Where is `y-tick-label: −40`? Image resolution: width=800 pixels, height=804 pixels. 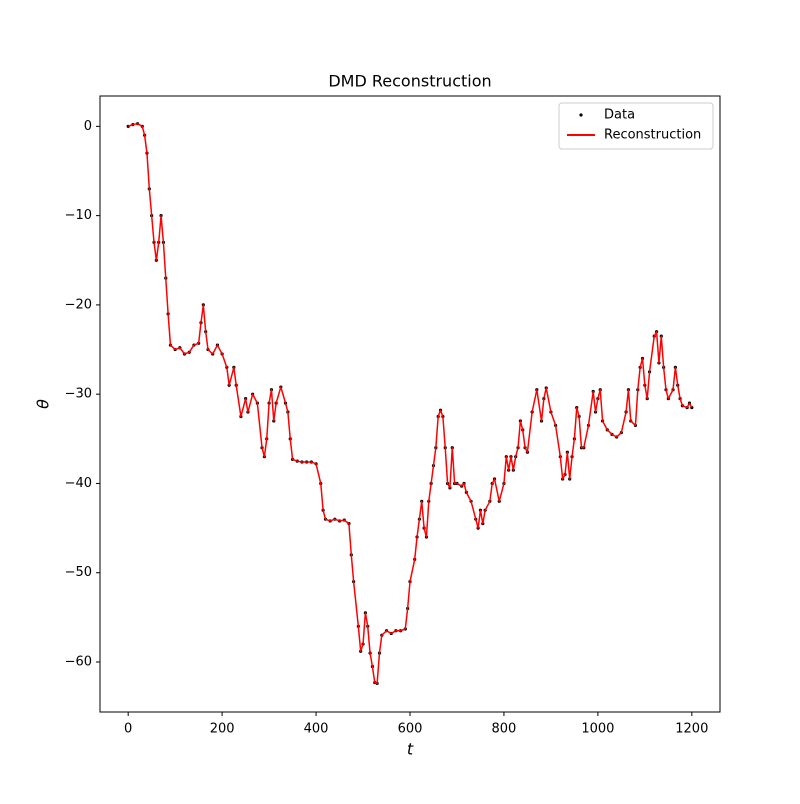 y-tick-label: −40 is located at coordinates (78, 483).